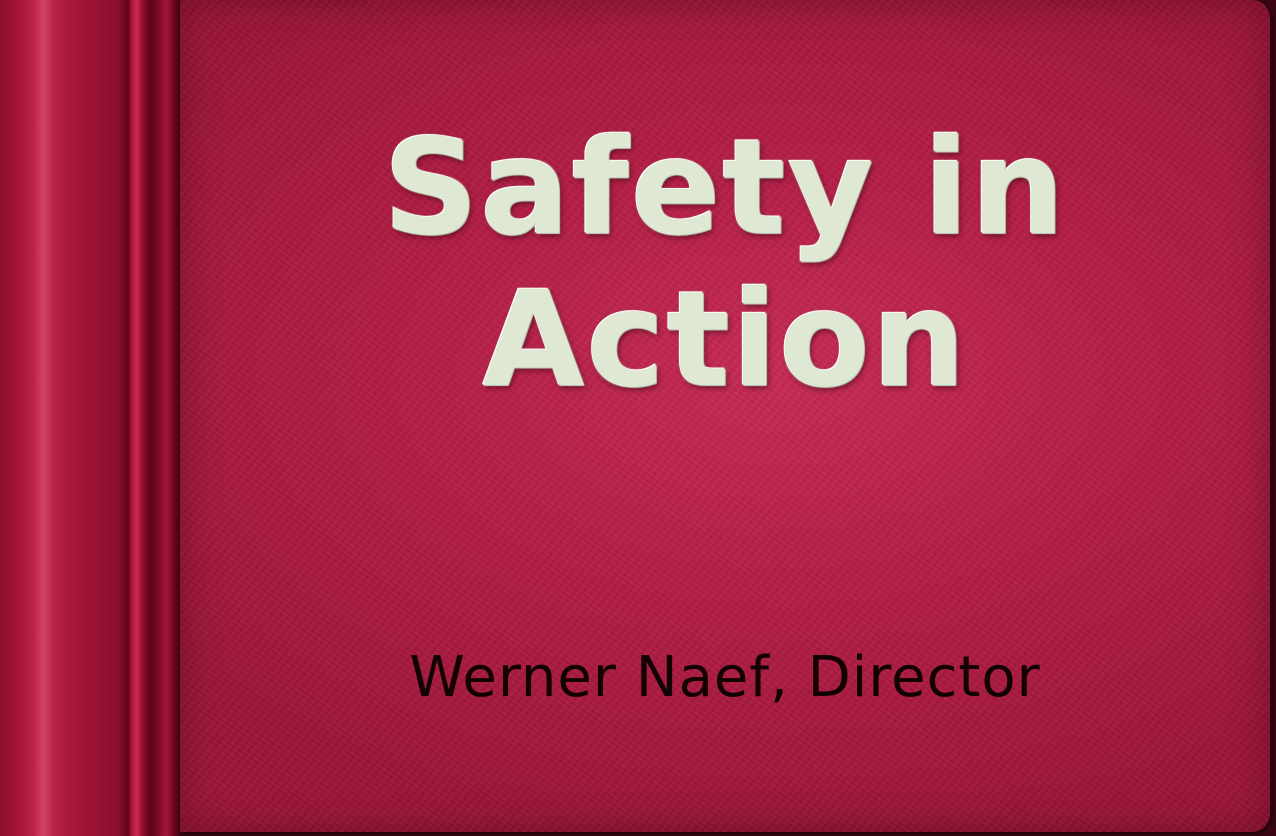  What do you see at coordinates (725, 677) in the screenshot?
I see `book-author: Werner Naef, Director` at bounding box center [725, 677].